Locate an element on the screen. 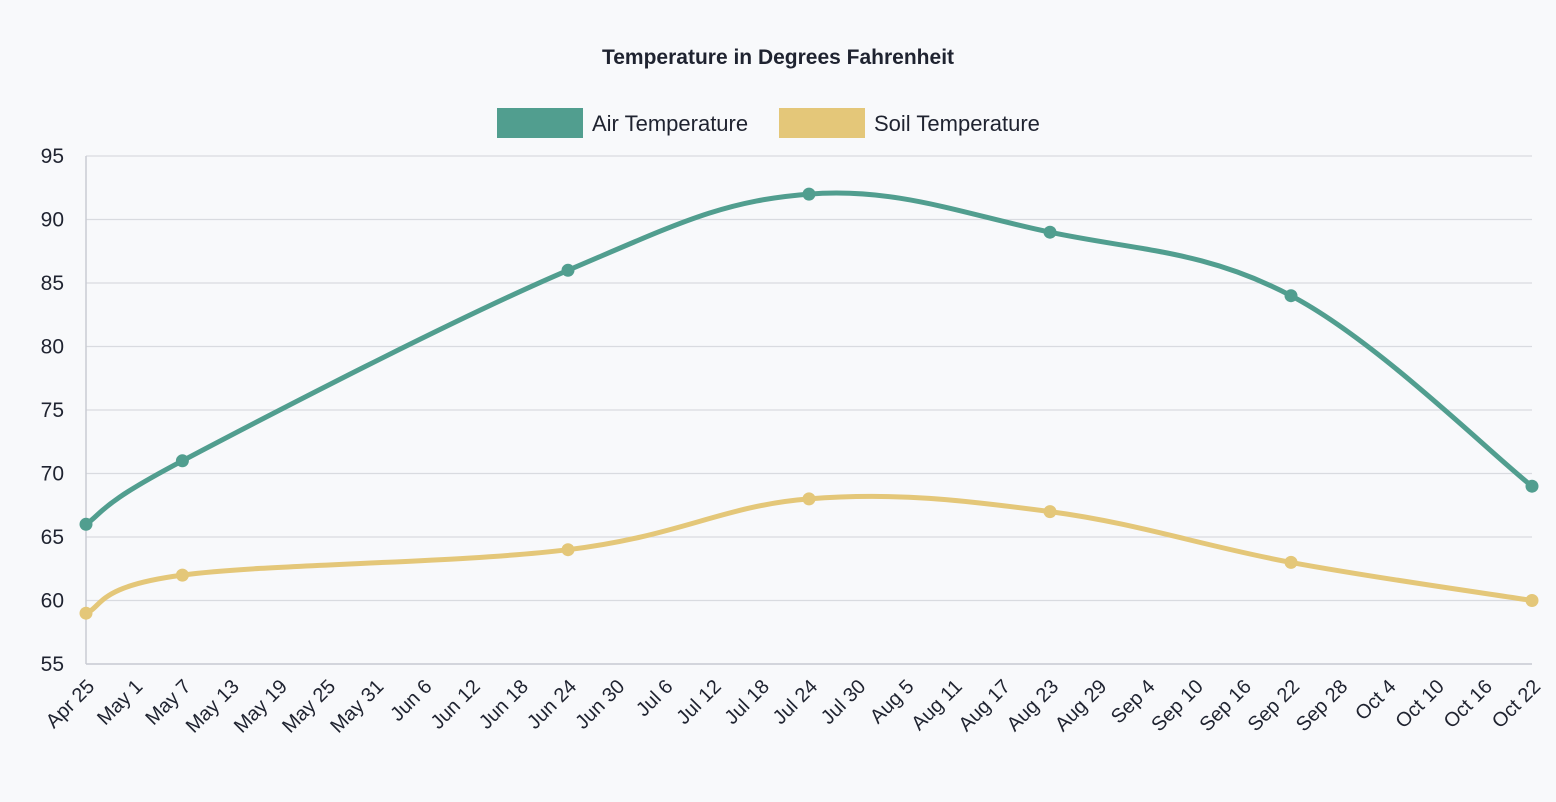  series-line-soil is located at coordinates (809, 554).